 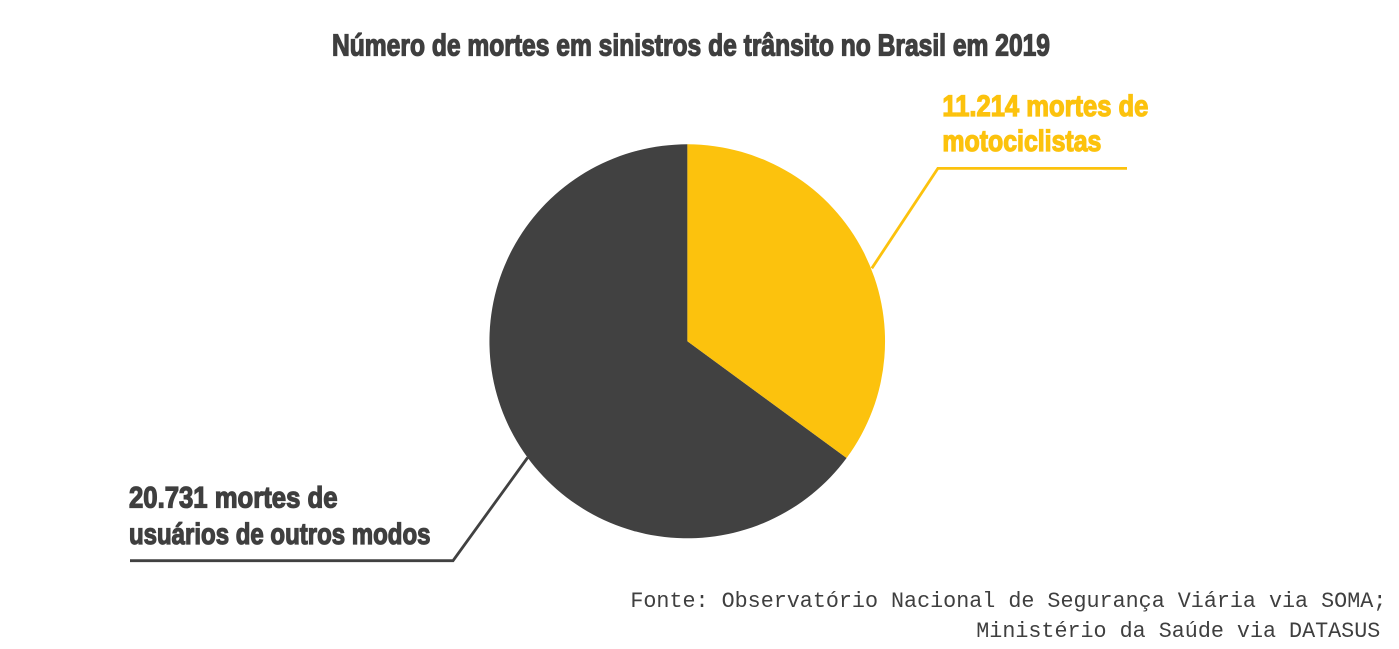 What do you see at coordinates (1045, 106) in the screenshot?
I see `svg-text: 11.214 mortes de` at bounding box center [1045, 106].